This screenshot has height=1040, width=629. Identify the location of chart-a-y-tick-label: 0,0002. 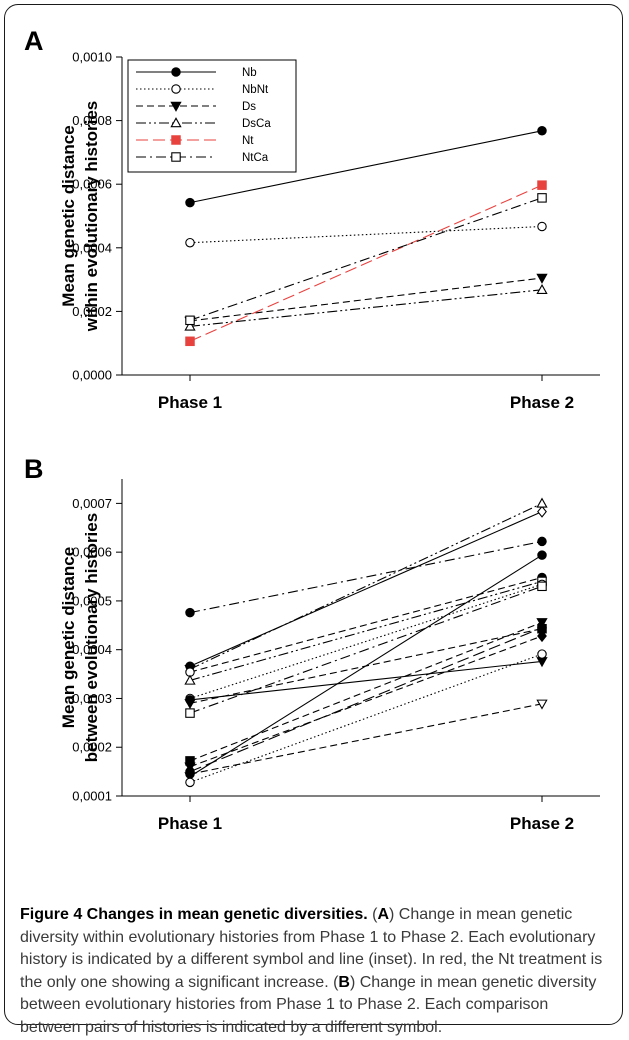
(92, 311).